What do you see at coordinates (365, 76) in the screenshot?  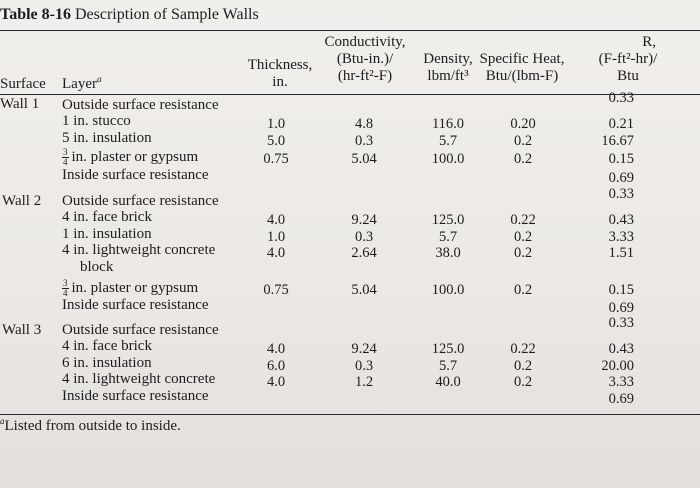 I see `header-conductivity-line3: (hr-ft²-F)` at bounding box center [365, 76].